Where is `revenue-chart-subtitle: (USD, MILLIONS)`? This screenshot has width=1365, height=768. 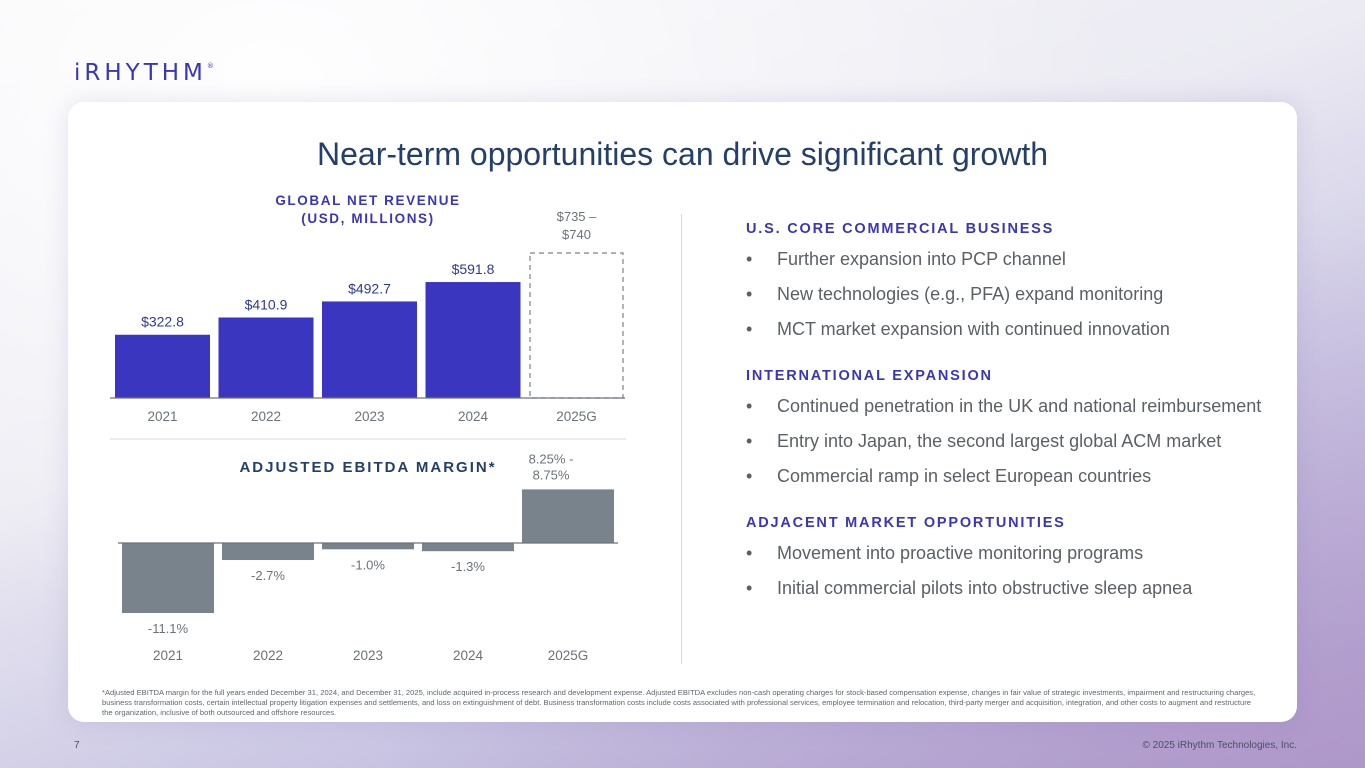
revenue-chart-subtitle: (USD, MILLIONS) is located at coordinates (368, 218).